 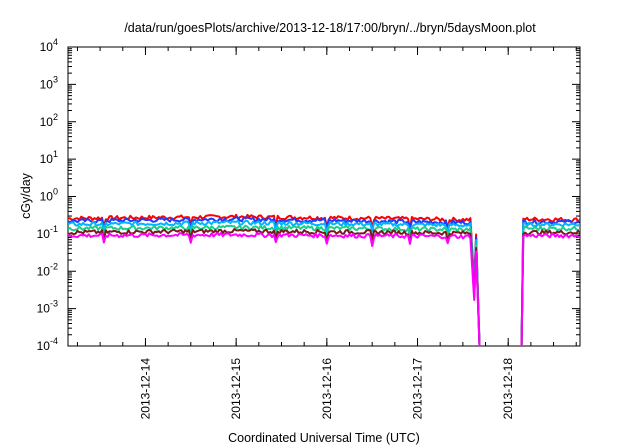 I want to click on y-tick-label: 10⁻¹, so click(x=47, y=232).